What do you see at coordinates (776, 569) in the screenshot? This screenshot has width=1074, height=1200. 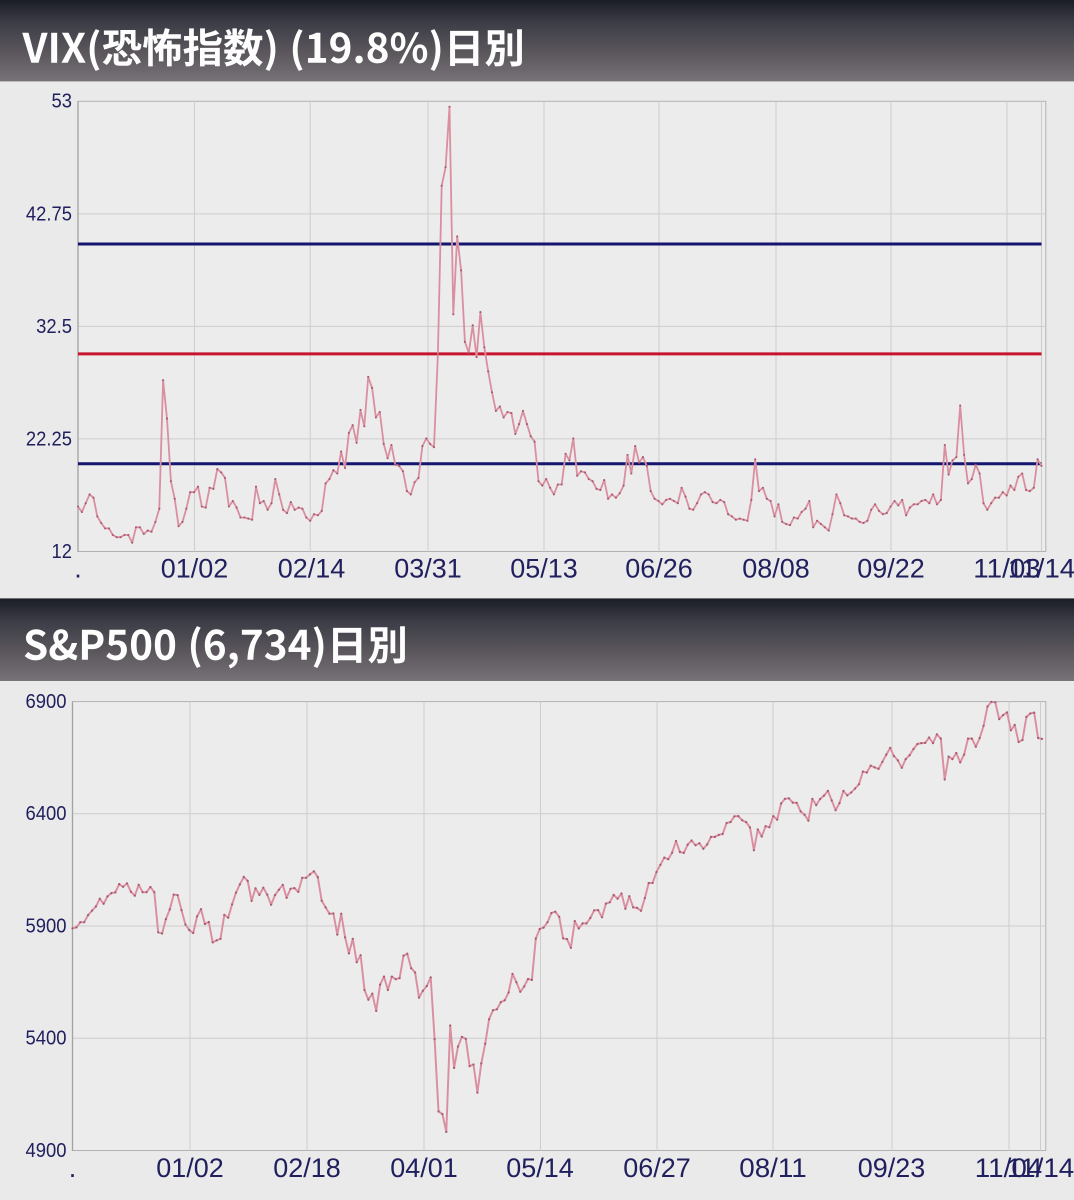 I see `svg-text: 08/08` at bounding box center [776, 569].